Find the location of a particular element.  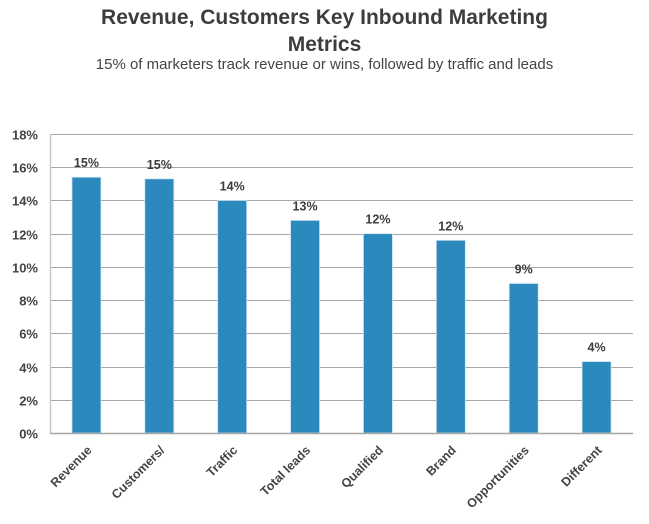

x-tick-label: Revenue is located at coordinates (71, 466).